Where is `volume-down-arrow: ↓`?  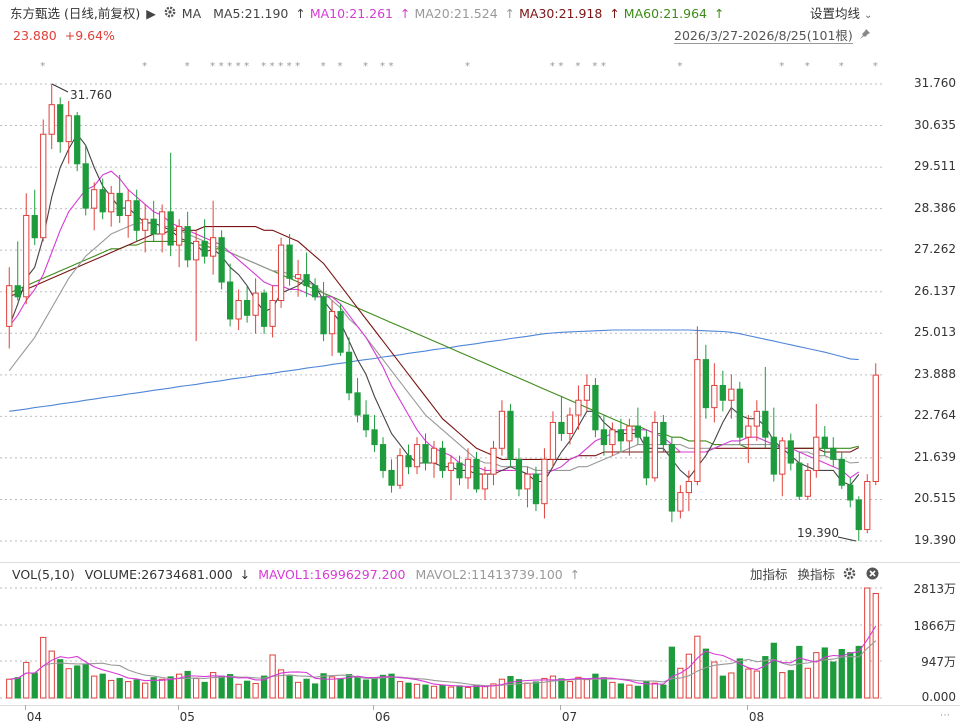 volume-down-arrow: ↓ is located at coordinates (245, 574).